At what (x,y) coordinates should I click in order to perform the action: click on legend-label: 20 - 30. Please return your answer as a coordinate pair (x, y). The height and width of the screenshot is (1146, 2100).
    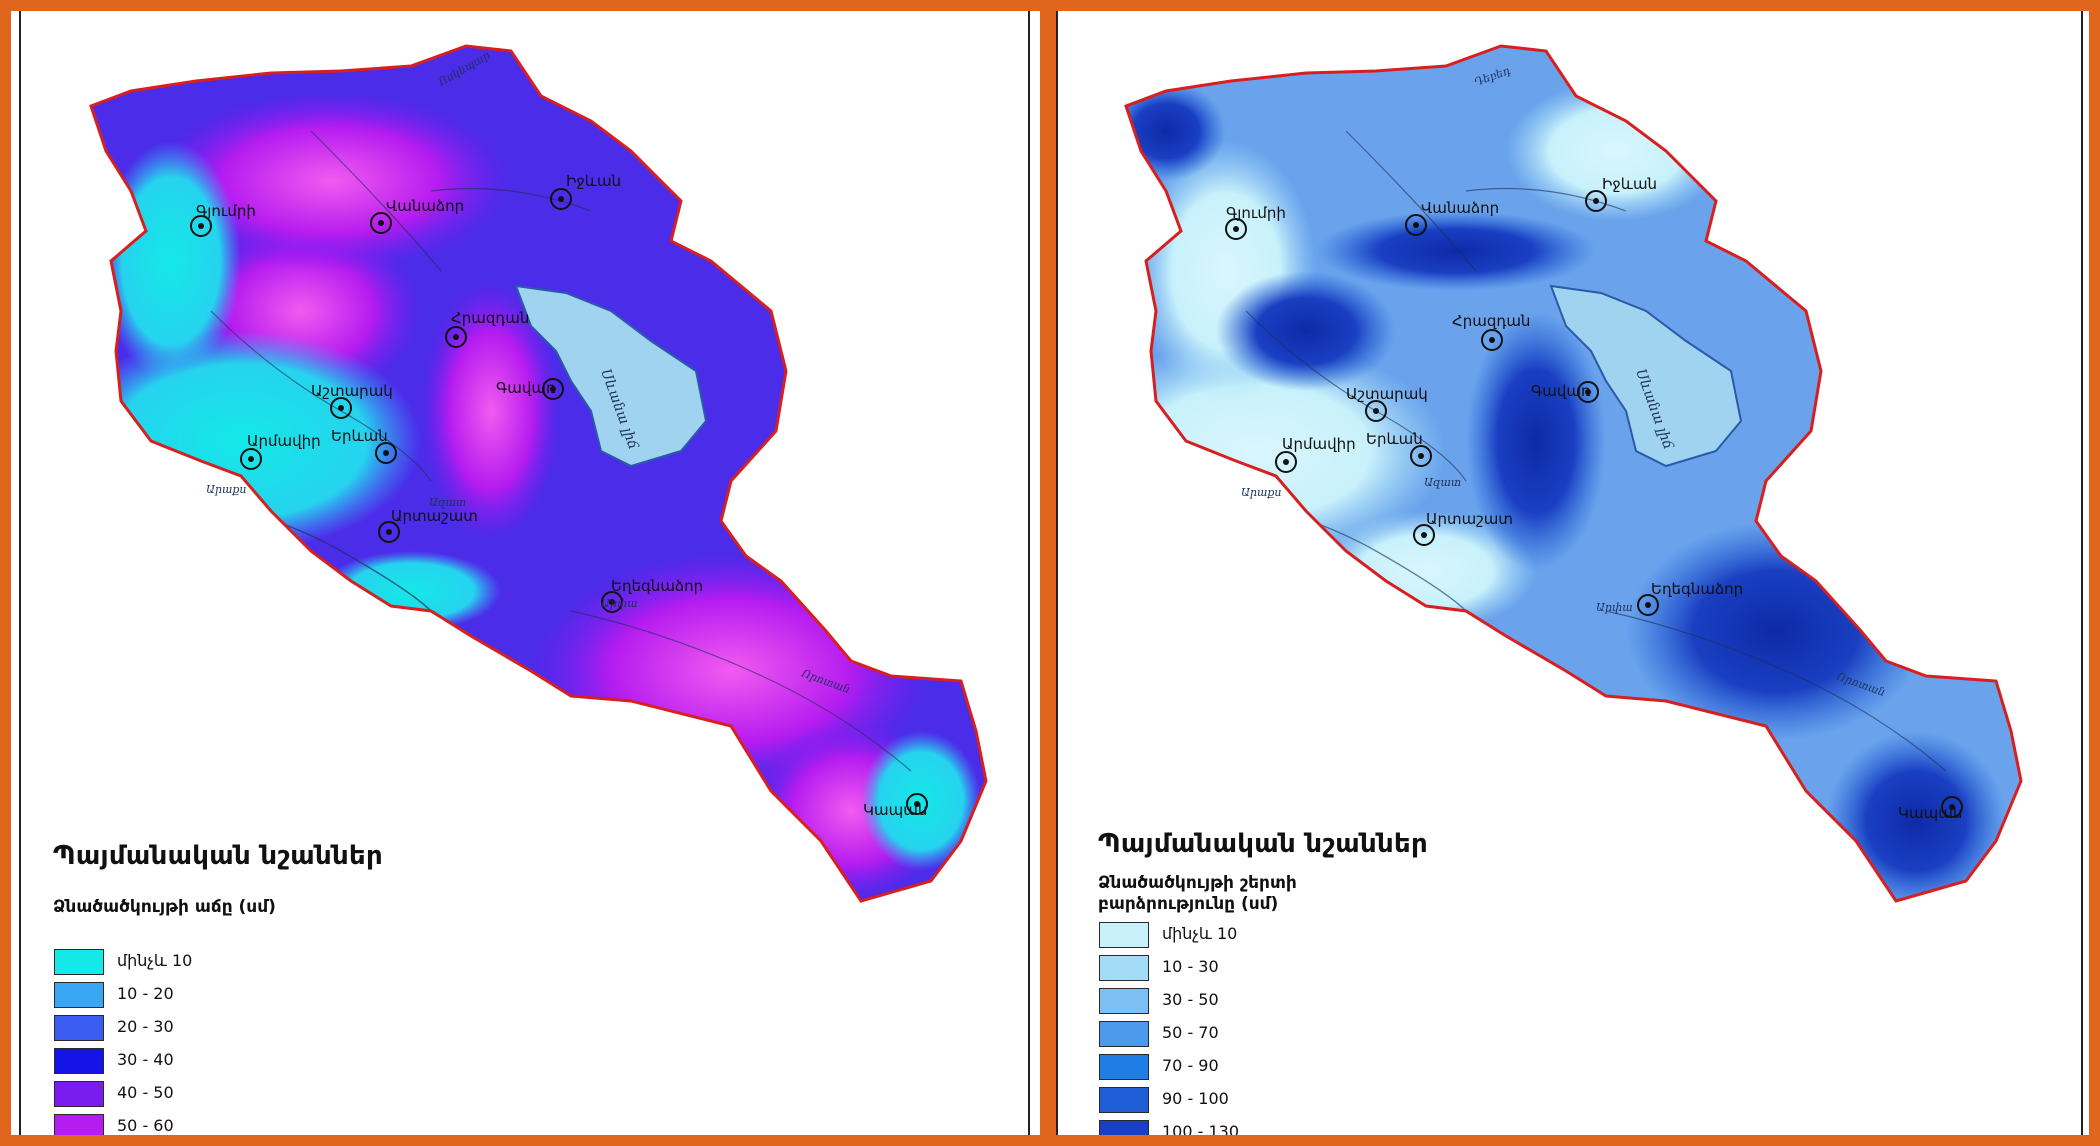
    Looking at the image, I should click on (145, 1026).